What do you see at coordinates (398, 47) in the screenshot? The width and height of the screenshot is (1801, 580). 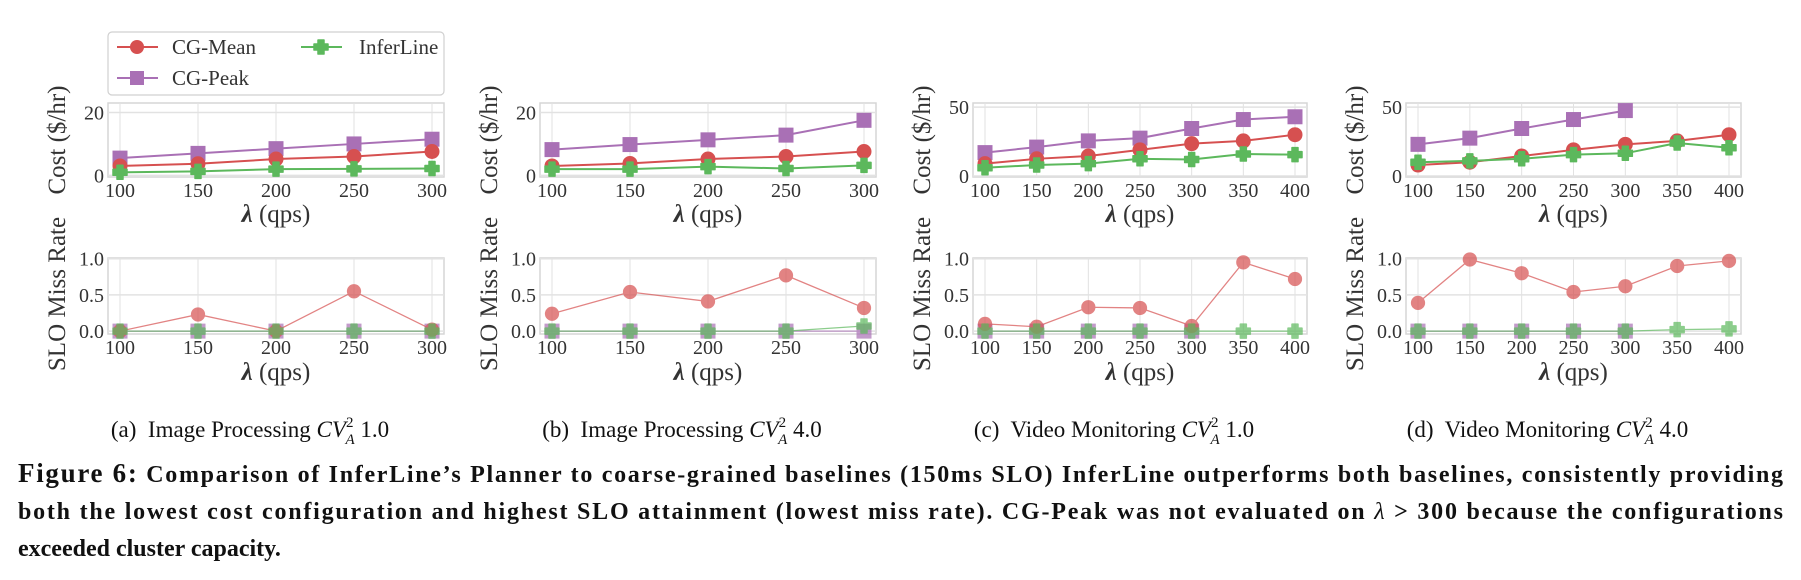 I see `legend-label: InferLine` at bounding box center [398, 47].